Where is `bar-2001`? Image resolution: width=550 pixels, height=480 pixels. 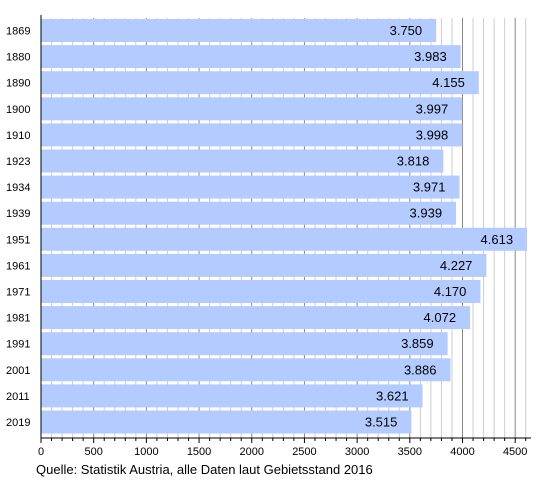
bar-2001 is located at coordinates (246, 370).